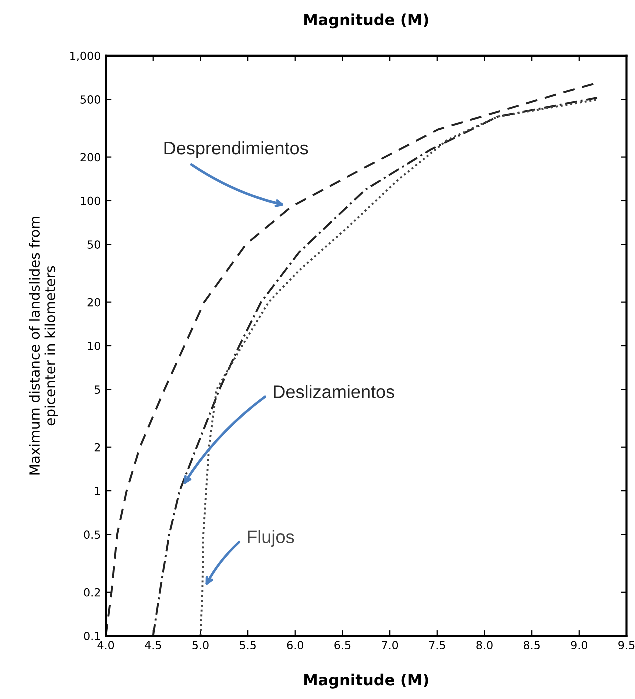 The height and width of the screenshot is (699, 635). I want to click on x-tick-label: 5.5, so click(248, 645).